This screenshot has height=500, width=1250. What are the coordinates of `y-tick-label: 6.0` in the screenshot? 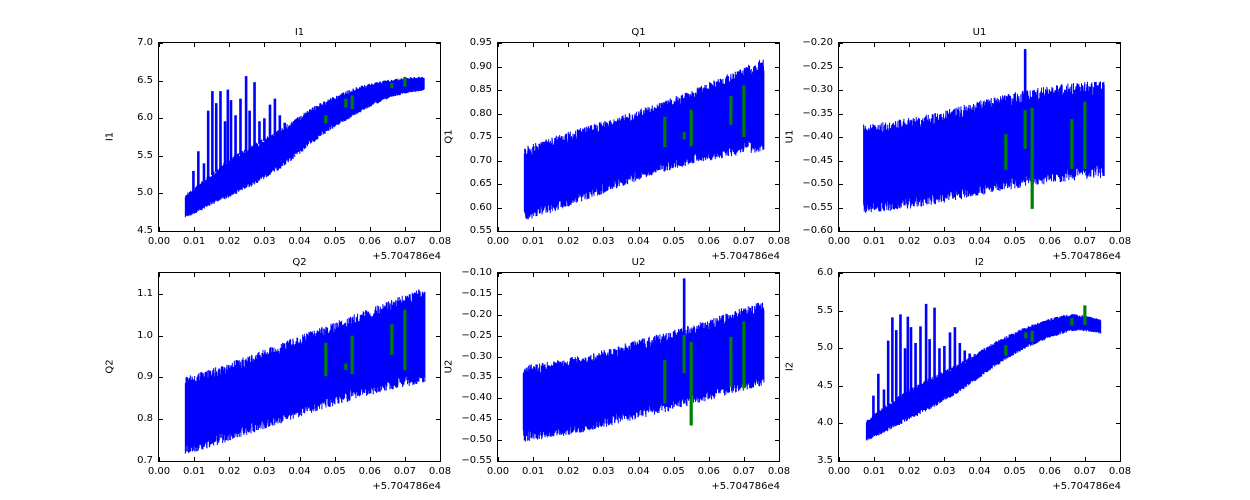 It's located at (145, 118).